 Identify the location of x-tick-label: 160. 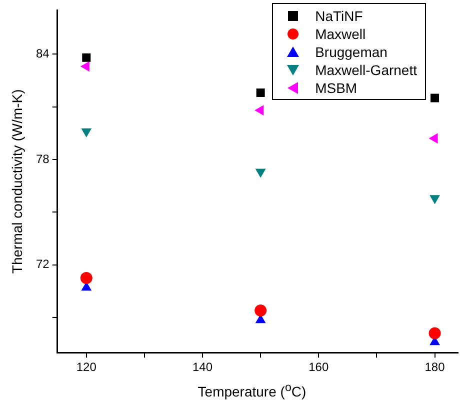
(318, 367).